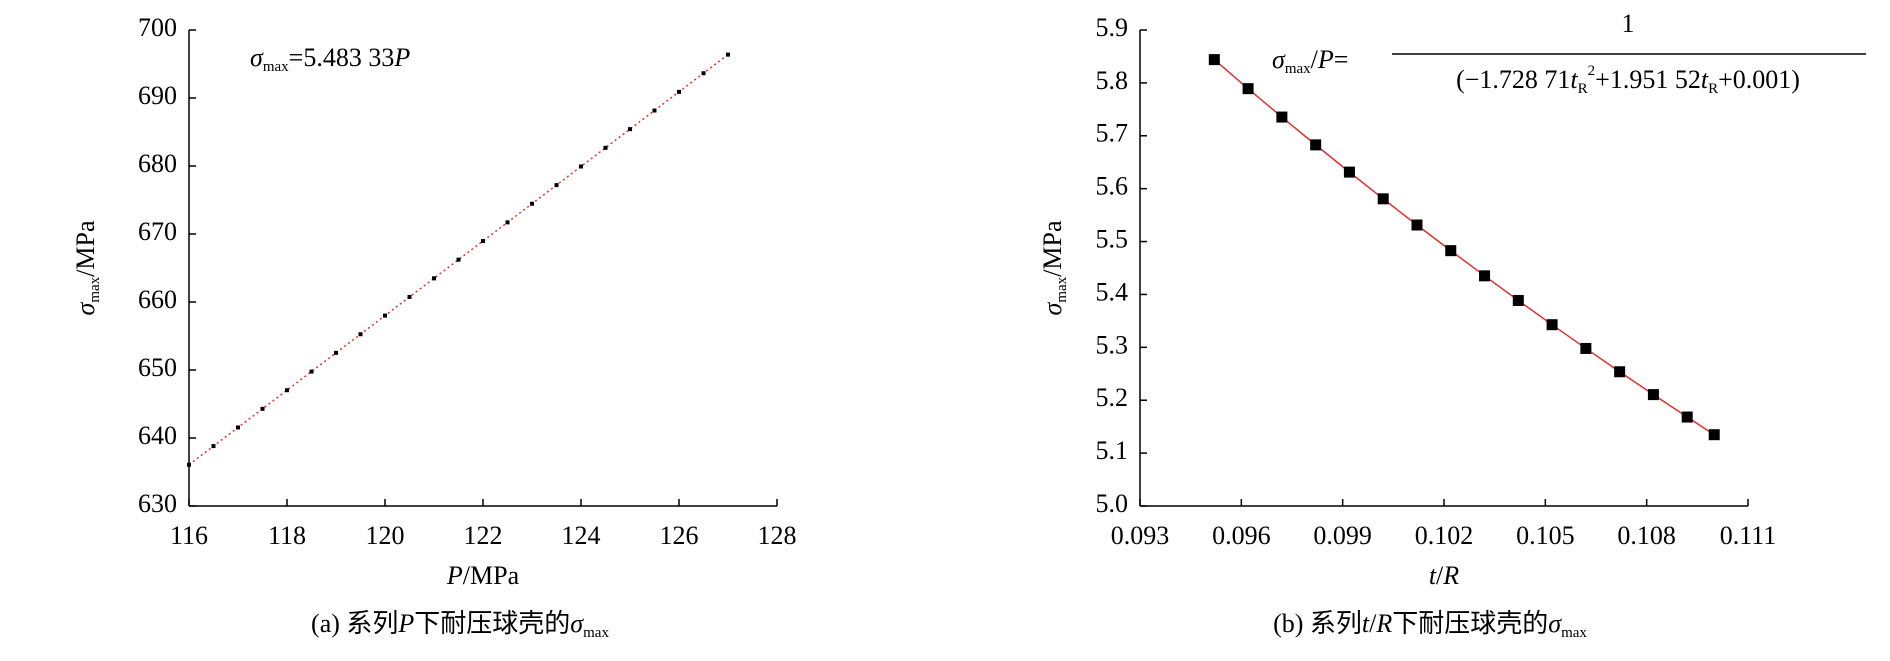  I want to click on x-tick-label: 0.108, so click(1646, 535).